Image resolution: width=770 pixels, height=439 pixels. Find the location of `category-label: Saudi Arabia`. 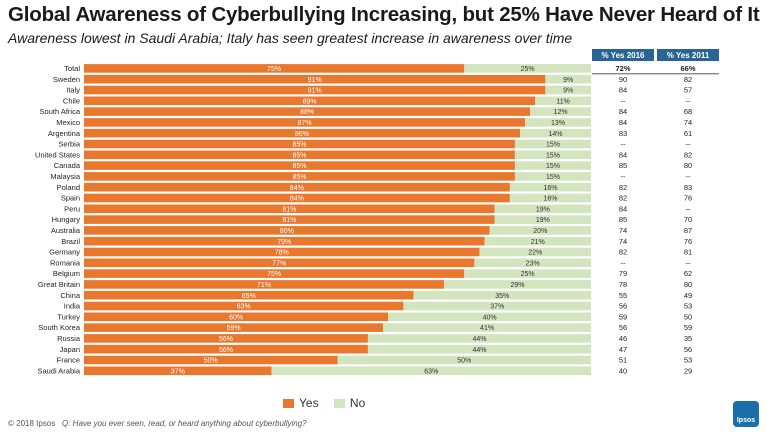

category-label: Saudi Arabia is located at coordinates (58, 370).